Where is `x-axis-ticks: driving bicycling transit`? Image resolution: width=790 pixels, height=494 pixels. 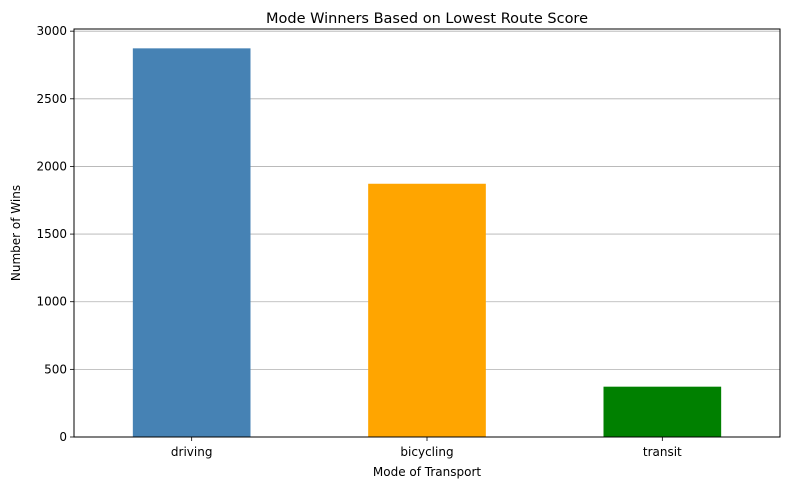 x-axis-ticks: driving bicycling transit is located at coordinates (426, 448).